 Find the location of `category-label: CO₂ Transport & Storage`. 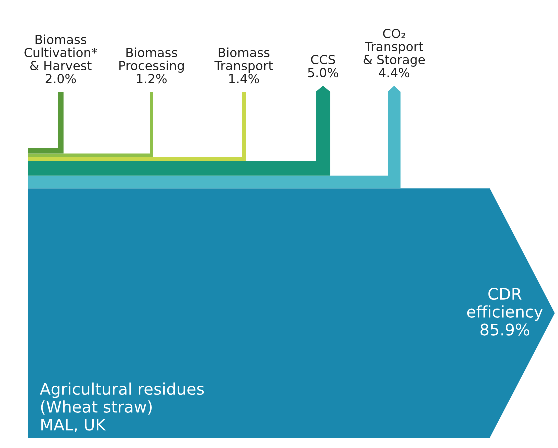

category-label: CO₂ Transport & Storage is located at coordinates (395, 47).